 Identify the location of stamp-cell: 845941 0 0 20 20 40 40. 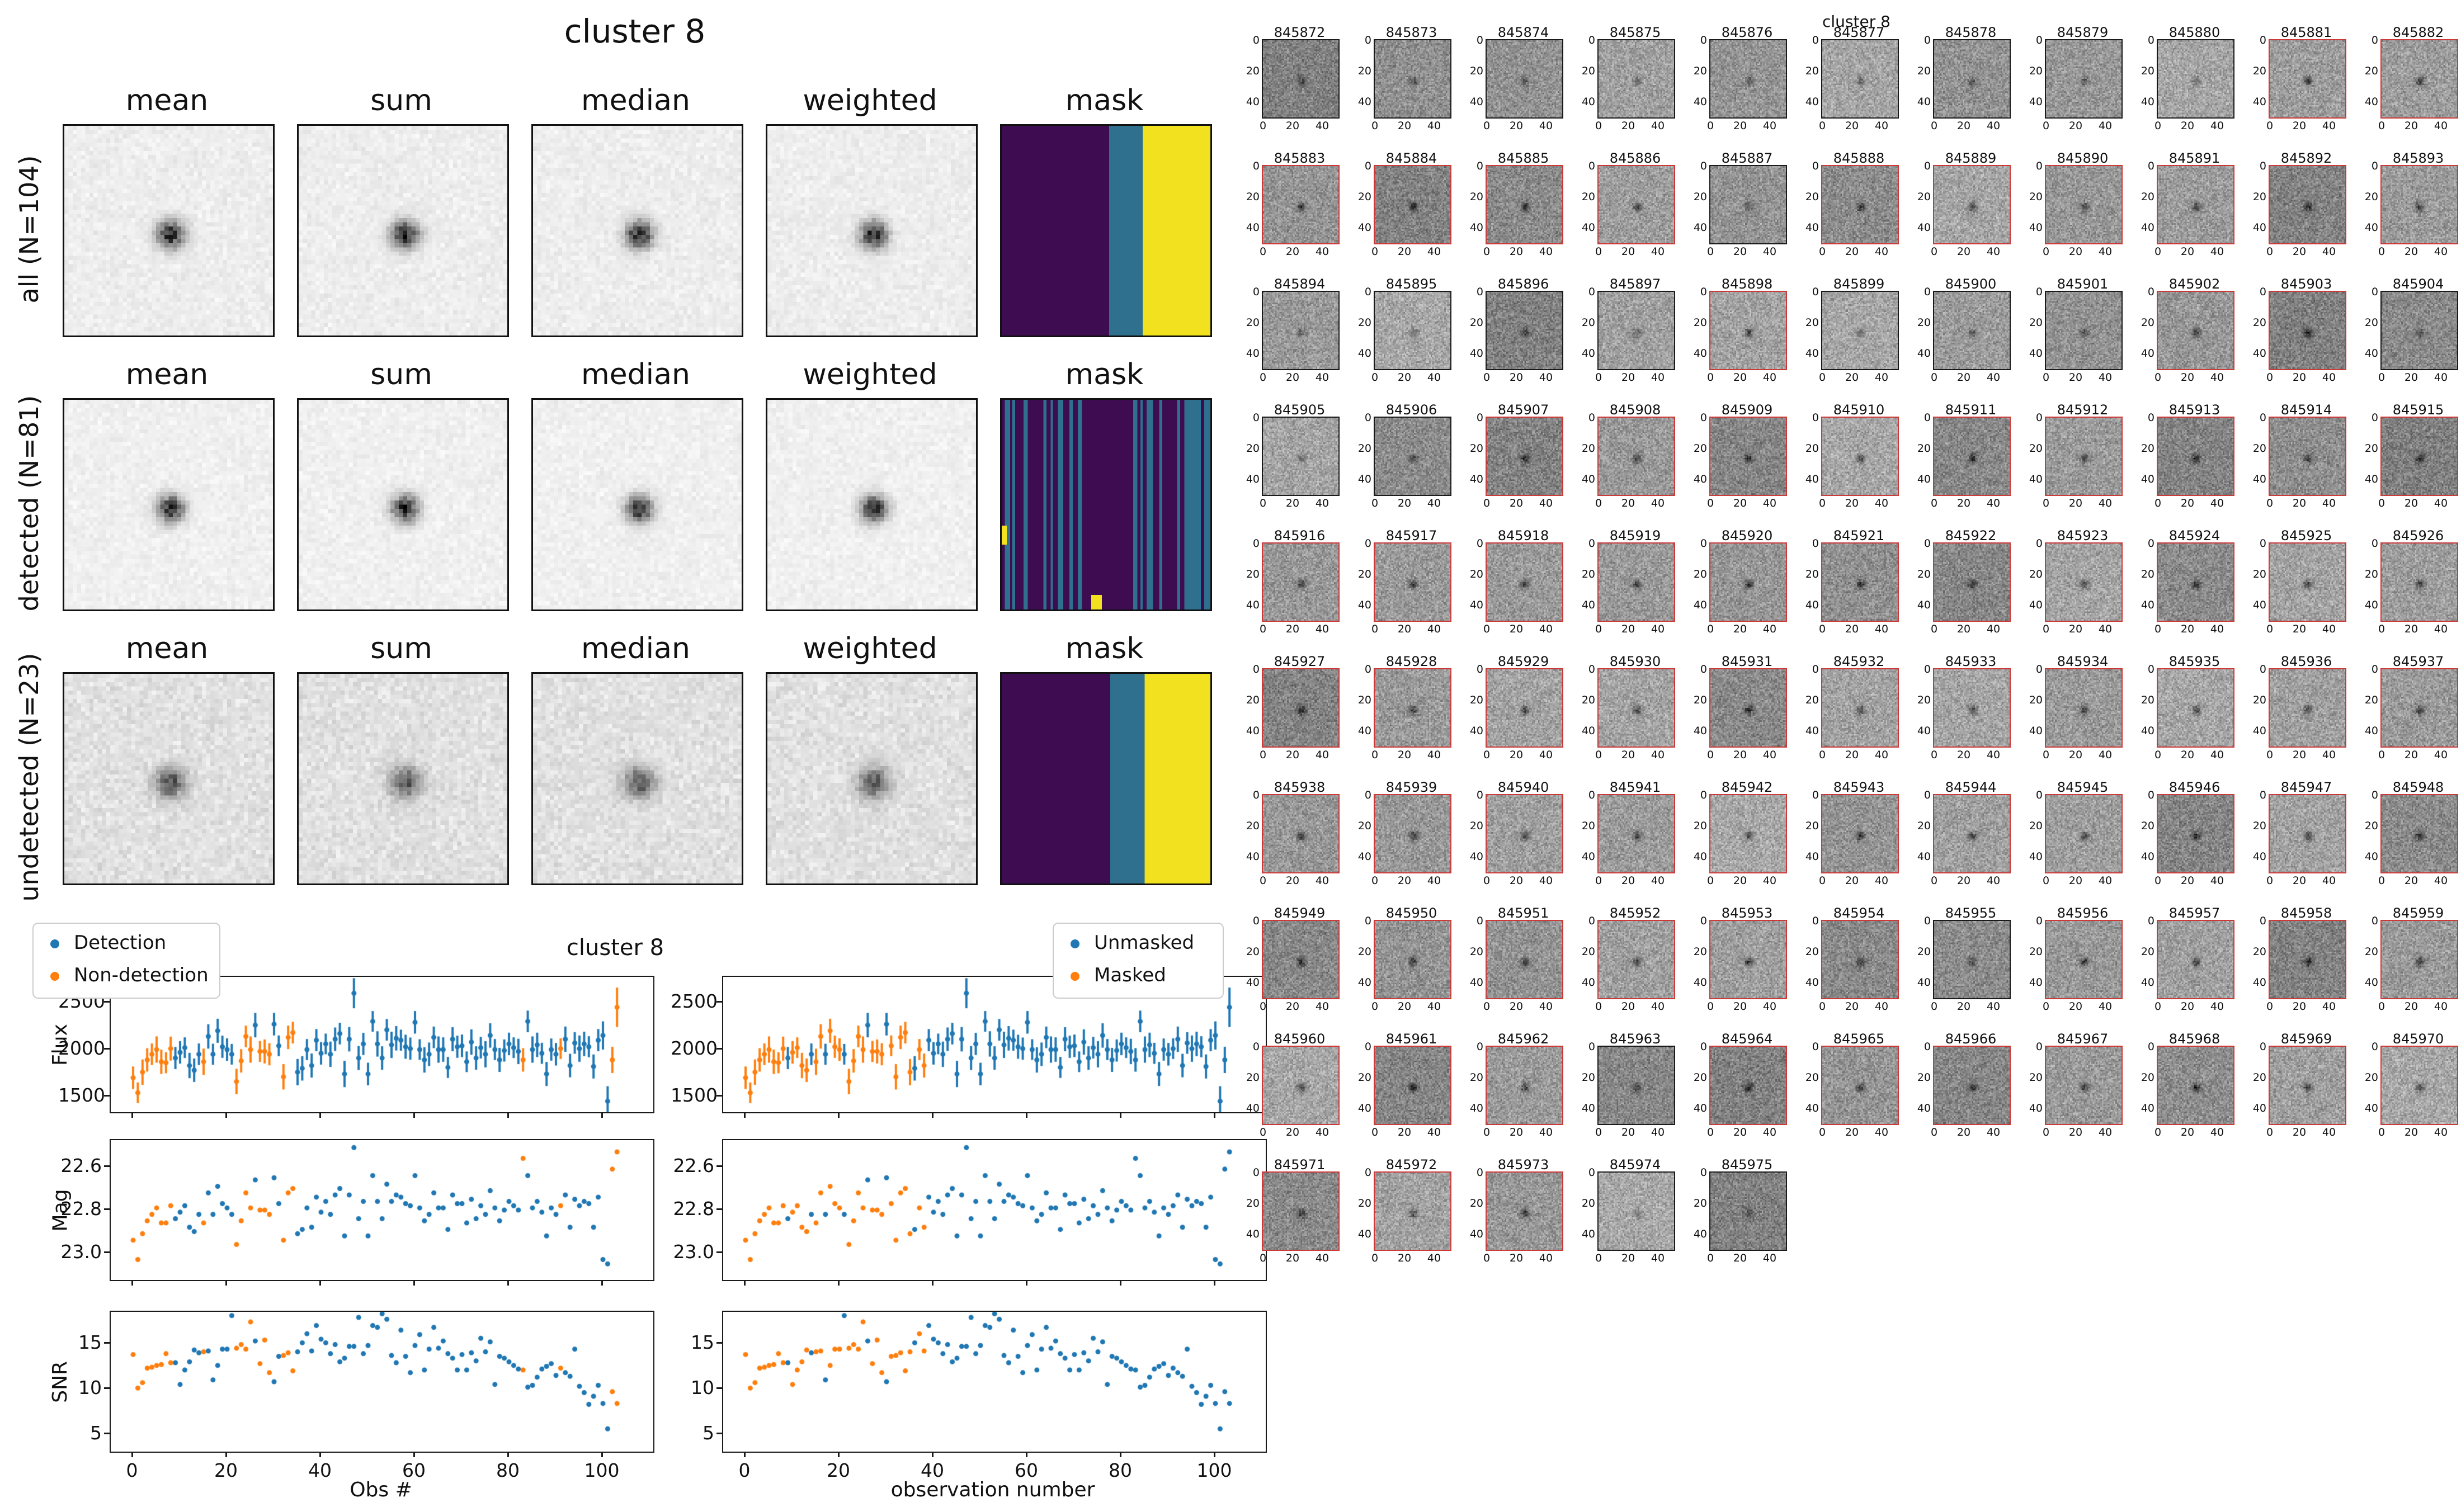
(1645, 835).